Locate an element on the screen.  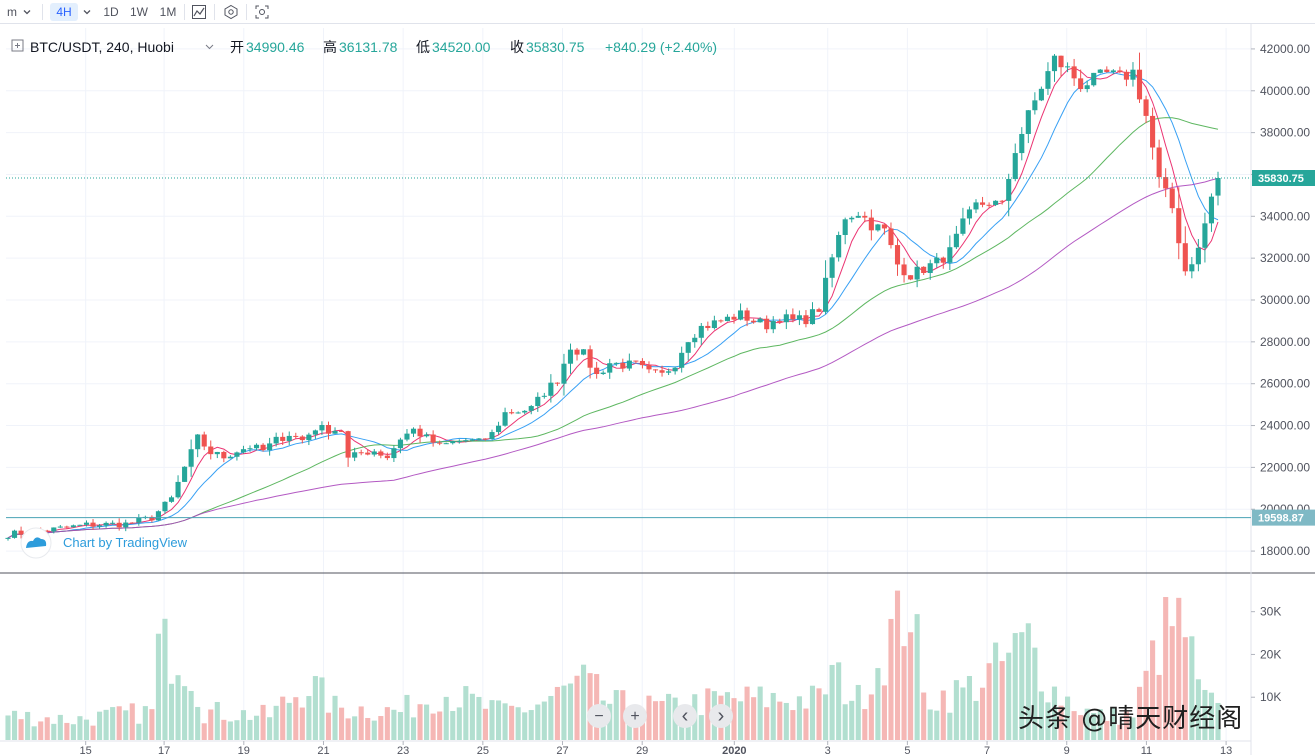
interval-dropdown-icon is located at coordinates (87, 12).